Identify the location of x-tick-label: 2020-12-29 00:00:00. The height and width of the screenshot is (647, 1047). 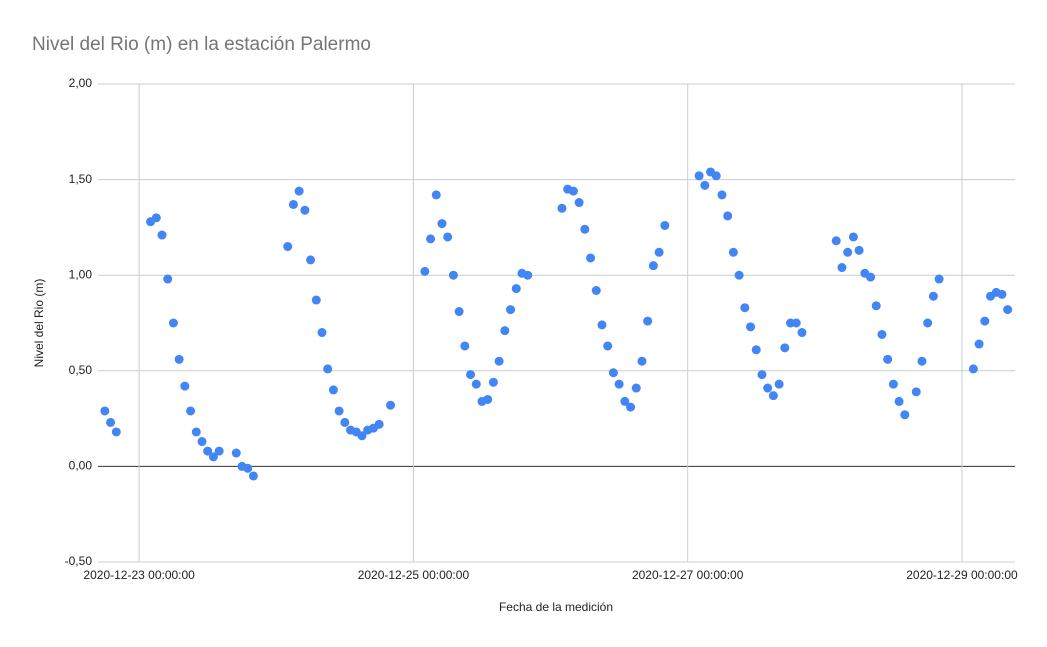
(962, 575).